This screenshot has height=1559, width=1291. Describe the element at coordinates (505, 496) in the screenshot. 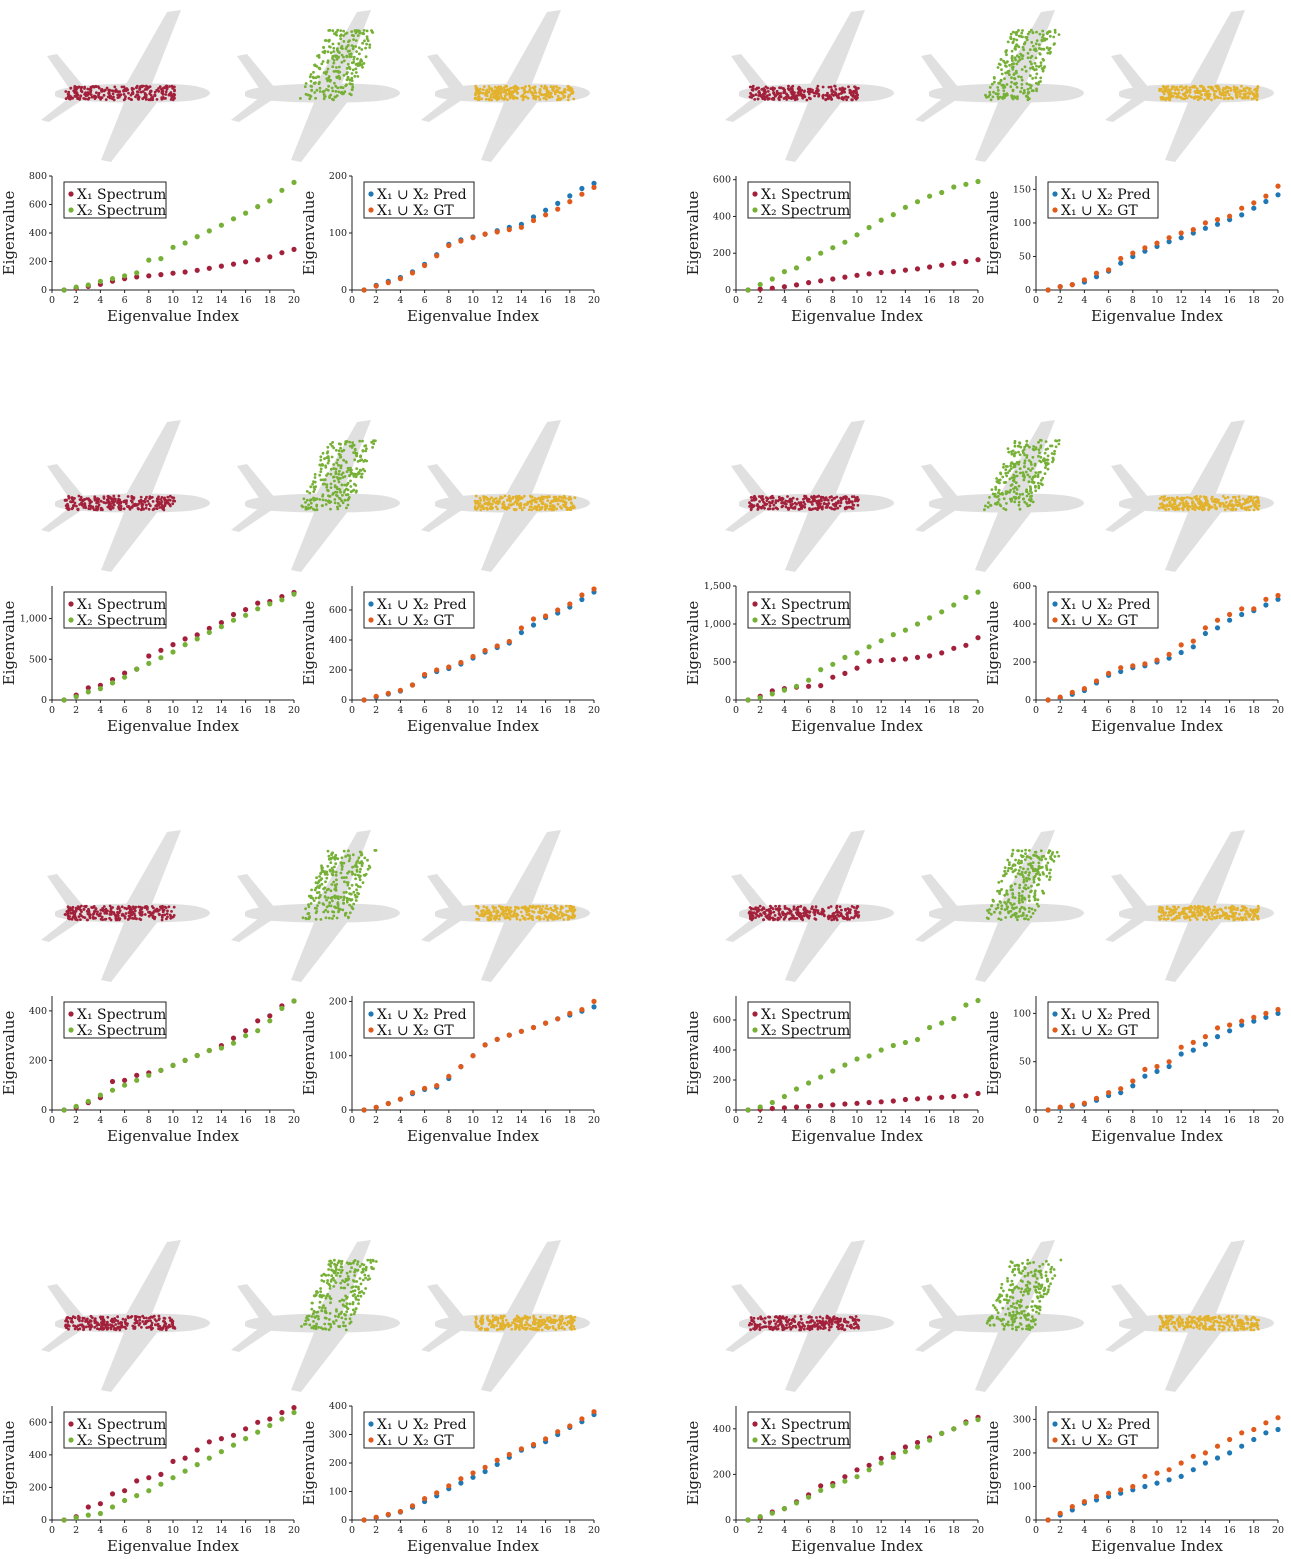

I see `airplane-point-cloud` at that location.